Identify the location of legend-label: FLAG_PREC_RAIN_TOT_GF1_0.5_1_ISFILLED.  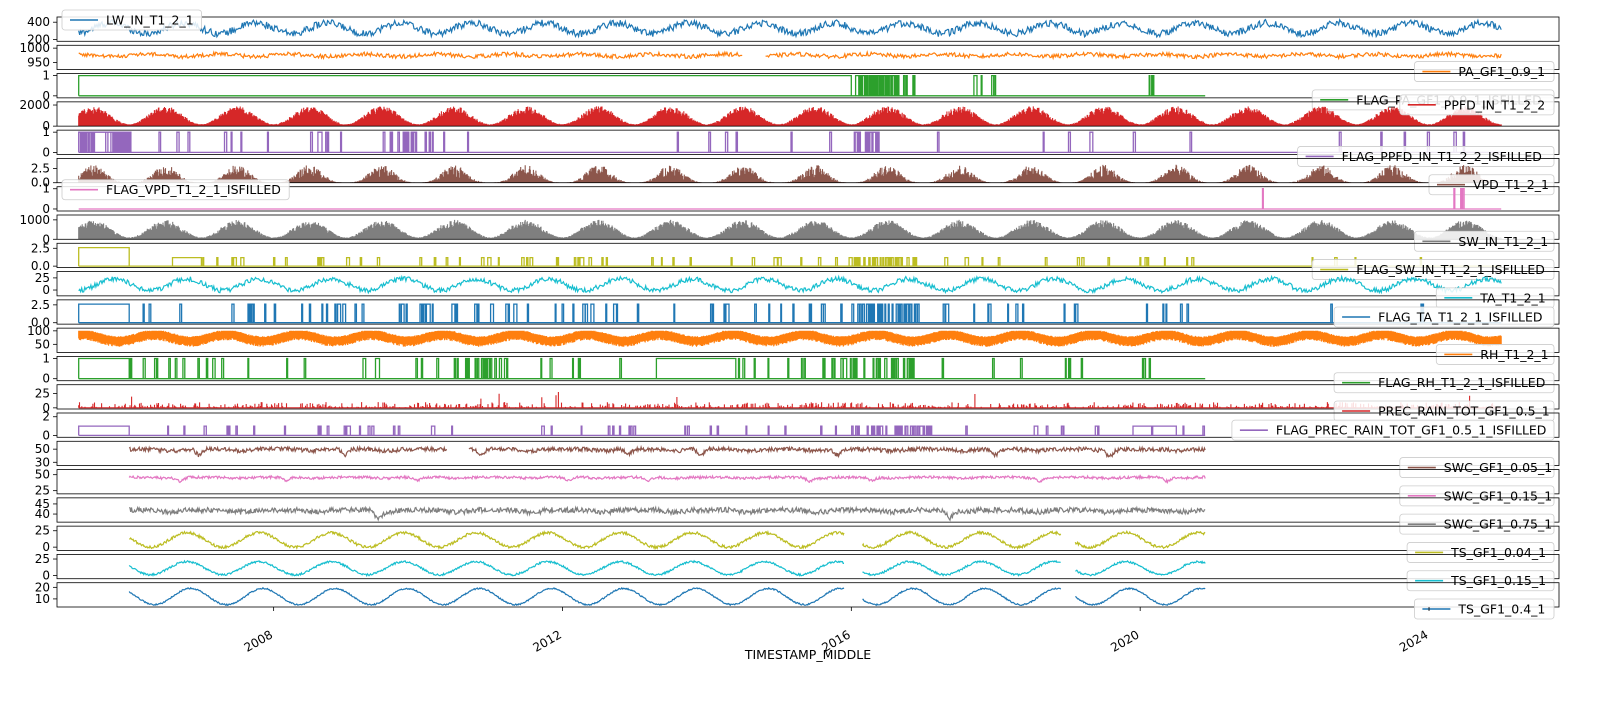
(1411, 430).